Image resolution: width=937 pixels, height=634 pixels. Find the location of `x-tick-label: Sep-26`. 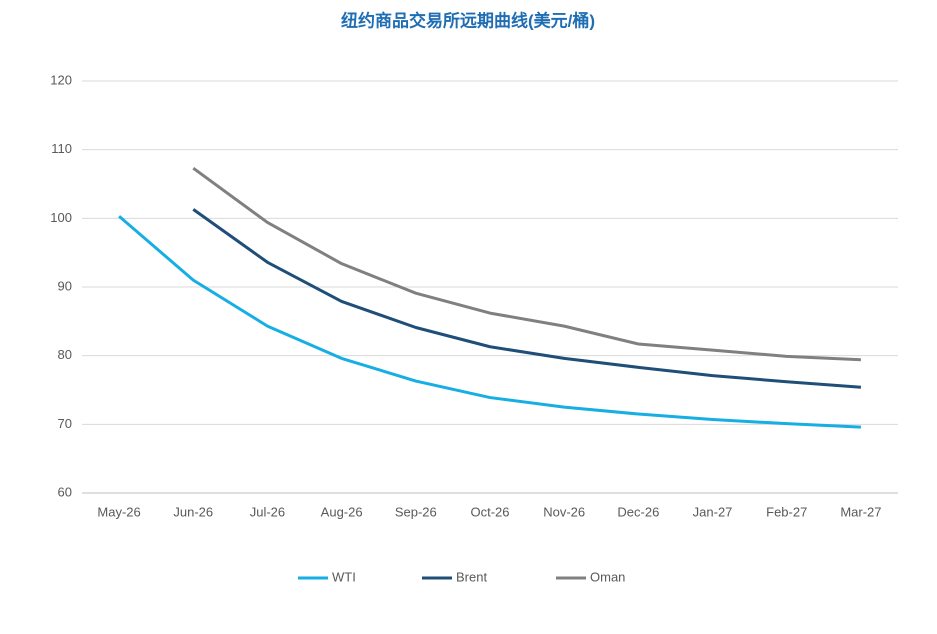

x-tick-label: Sep-26 is located at coordinates (416, 511).